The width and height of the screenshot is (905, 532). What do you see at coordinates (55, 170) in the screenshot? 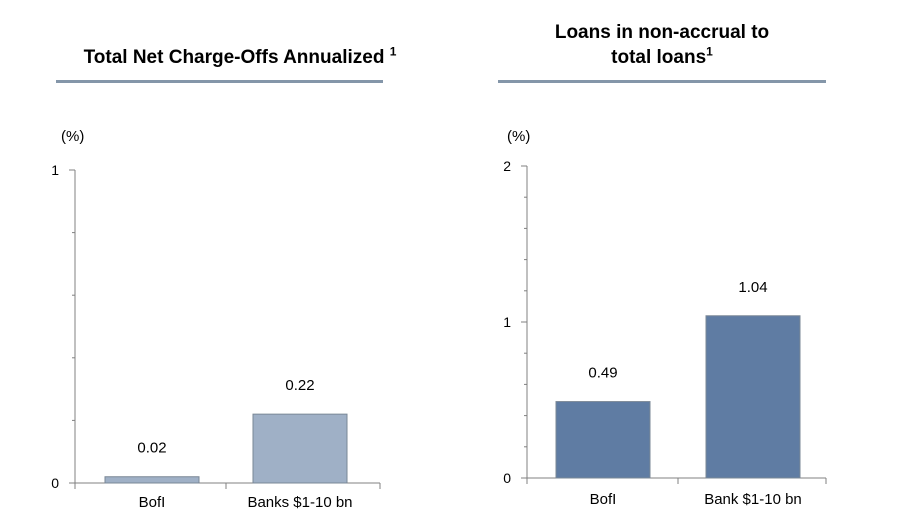
I see `chart1-y-tick-label: 1` at bounding box center [55, 170].